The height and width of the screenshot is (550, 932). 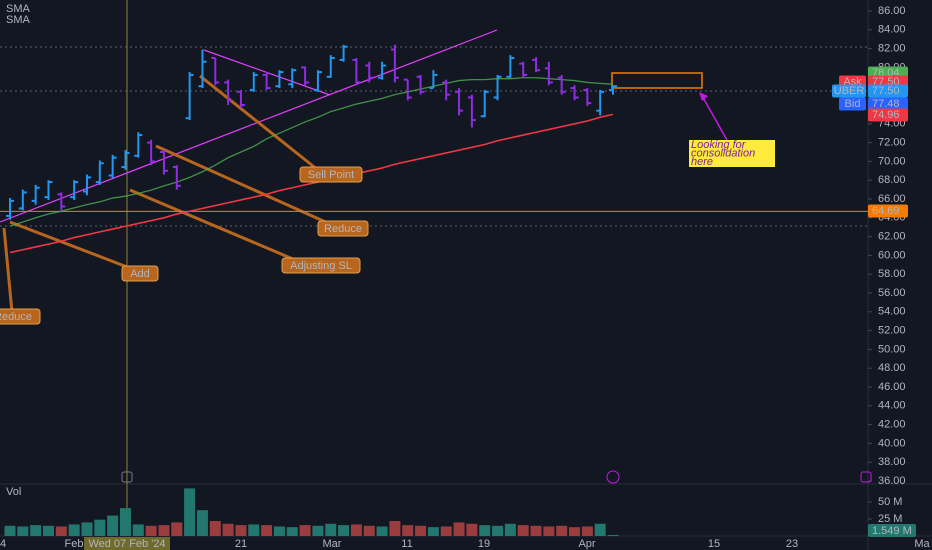 I want to click on y-tick-label: 50.00, so click(x=892, y=349).